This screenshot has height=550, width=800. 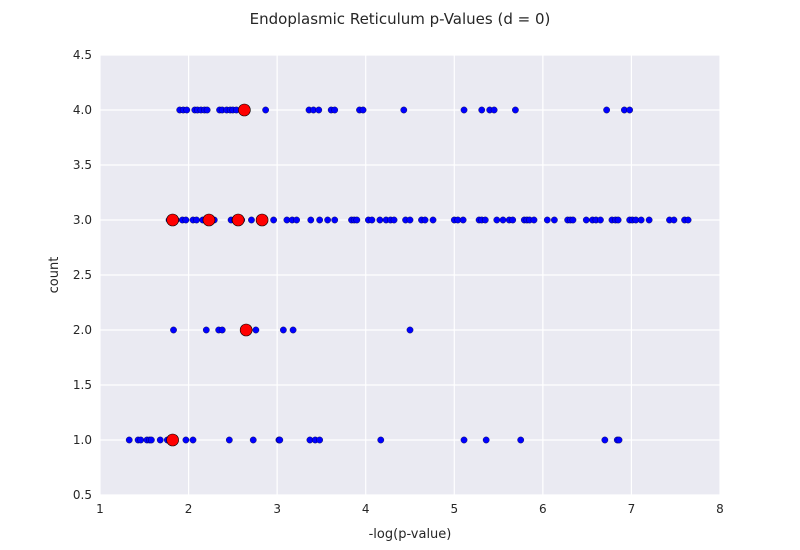 I want to click on x-tick-label: 6, so click(x=543, y=509).